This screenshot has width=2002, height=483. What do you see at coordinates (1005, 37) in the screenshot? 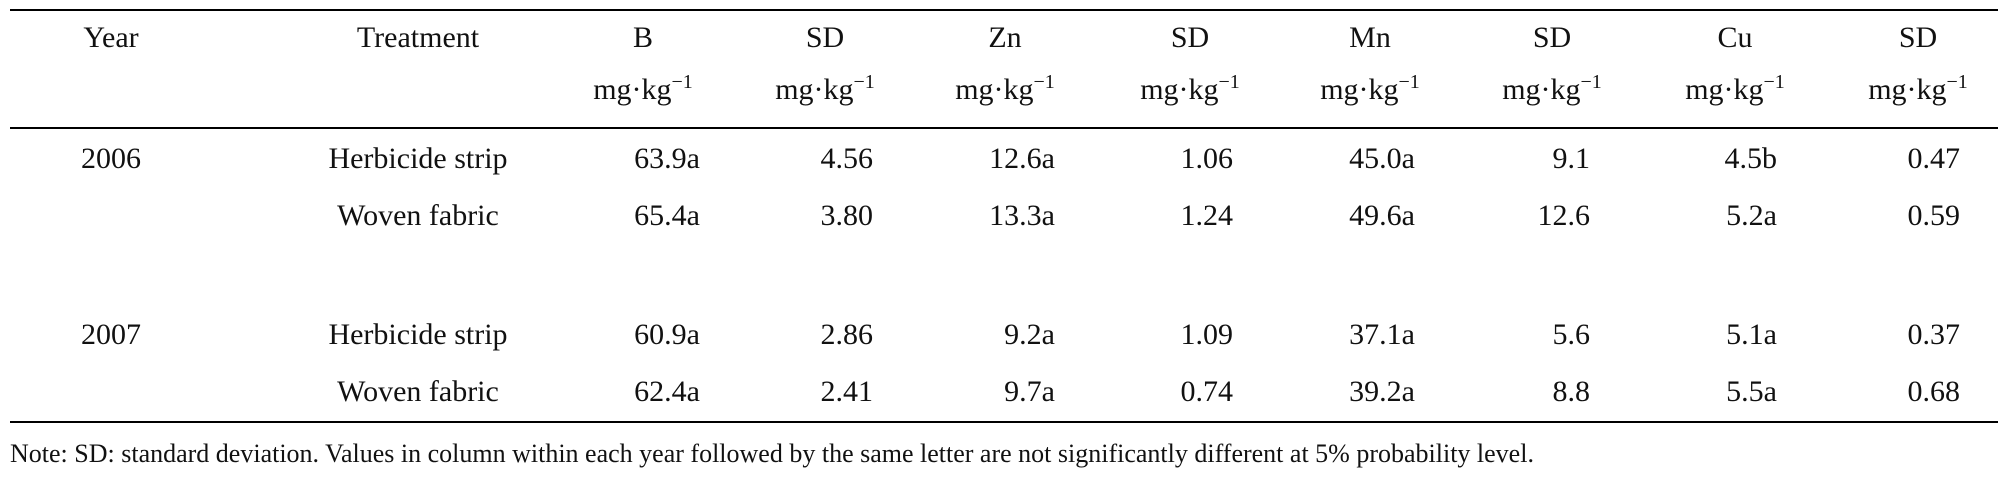
I see `column-header-zn: Zn` at bounding box center [1005, 37].